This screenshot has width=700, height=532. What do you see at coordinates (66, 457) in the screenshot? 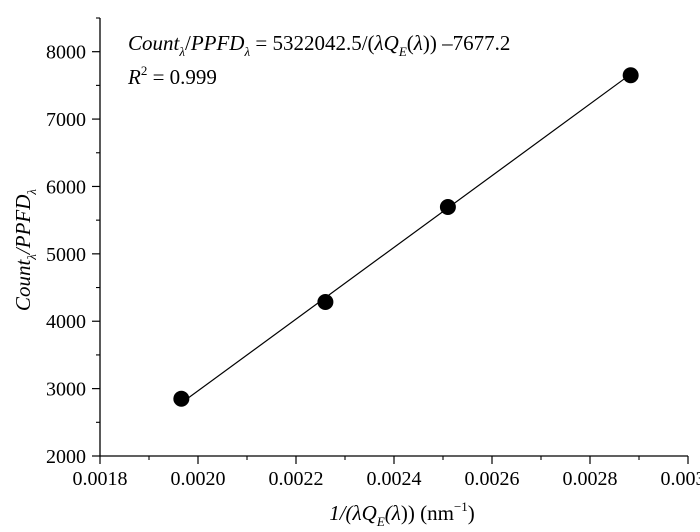
I see `y-tick-label: 2000` at bounding box center [66, 457].